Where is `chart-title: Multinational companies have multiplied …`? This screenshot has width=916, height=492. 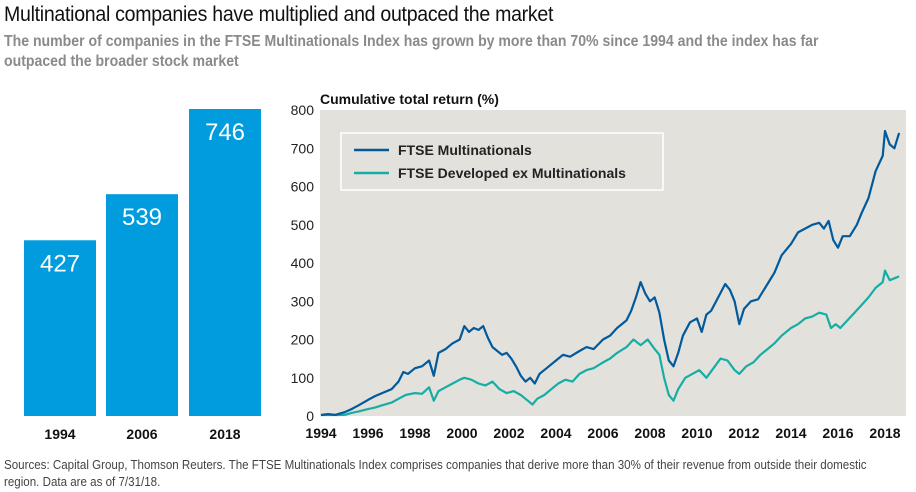 chart-title: Multinational companies have multiplied … is located at coordinates (279, 14).